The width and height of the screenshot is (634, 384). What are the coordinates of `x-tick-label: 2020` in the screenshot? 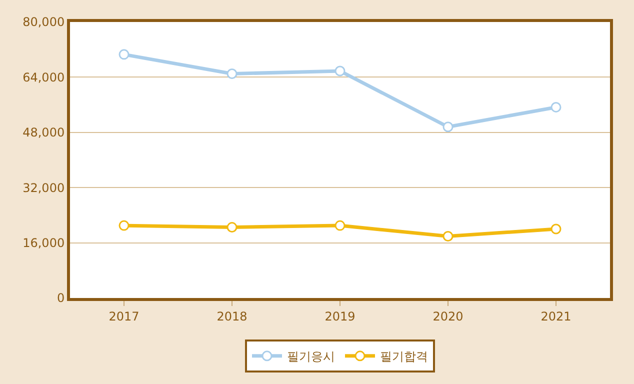 It's located at (448, 316).